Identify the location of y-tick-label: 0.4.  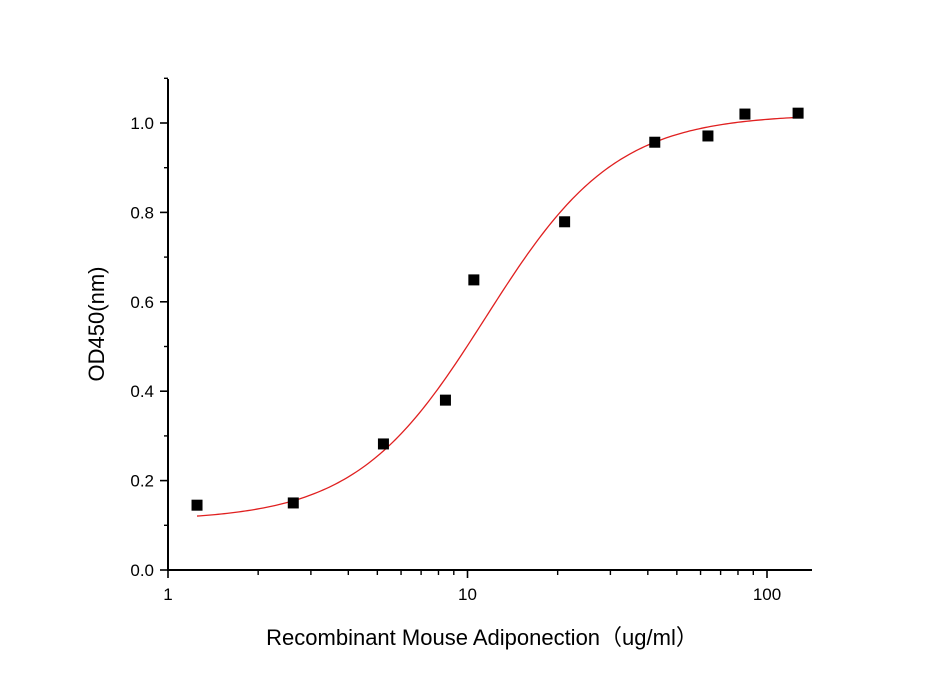
(142, 391).